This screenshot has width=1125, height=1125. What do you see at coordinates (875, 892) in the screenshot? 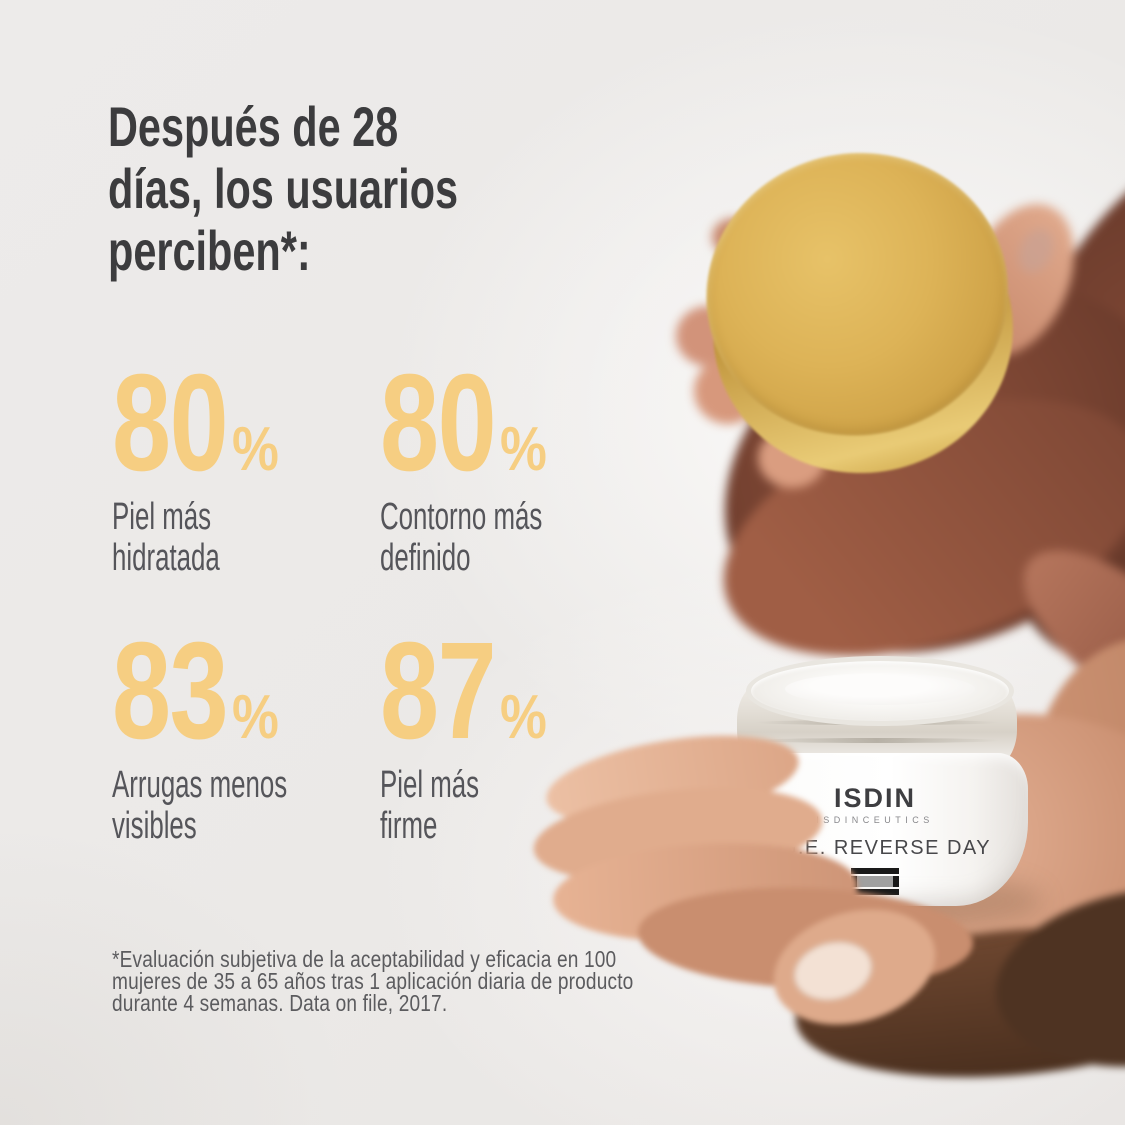
I see `logo-bar-bottom` at bounding box center [875, 892].